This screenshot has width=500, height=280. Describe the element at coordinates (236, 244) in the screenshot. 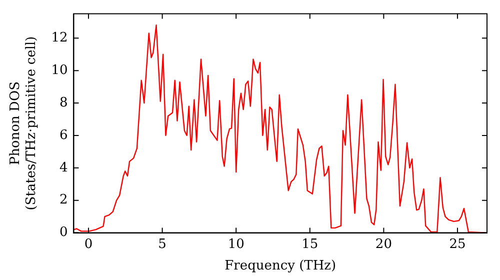

I see `x-tick-label: 10` at that location.